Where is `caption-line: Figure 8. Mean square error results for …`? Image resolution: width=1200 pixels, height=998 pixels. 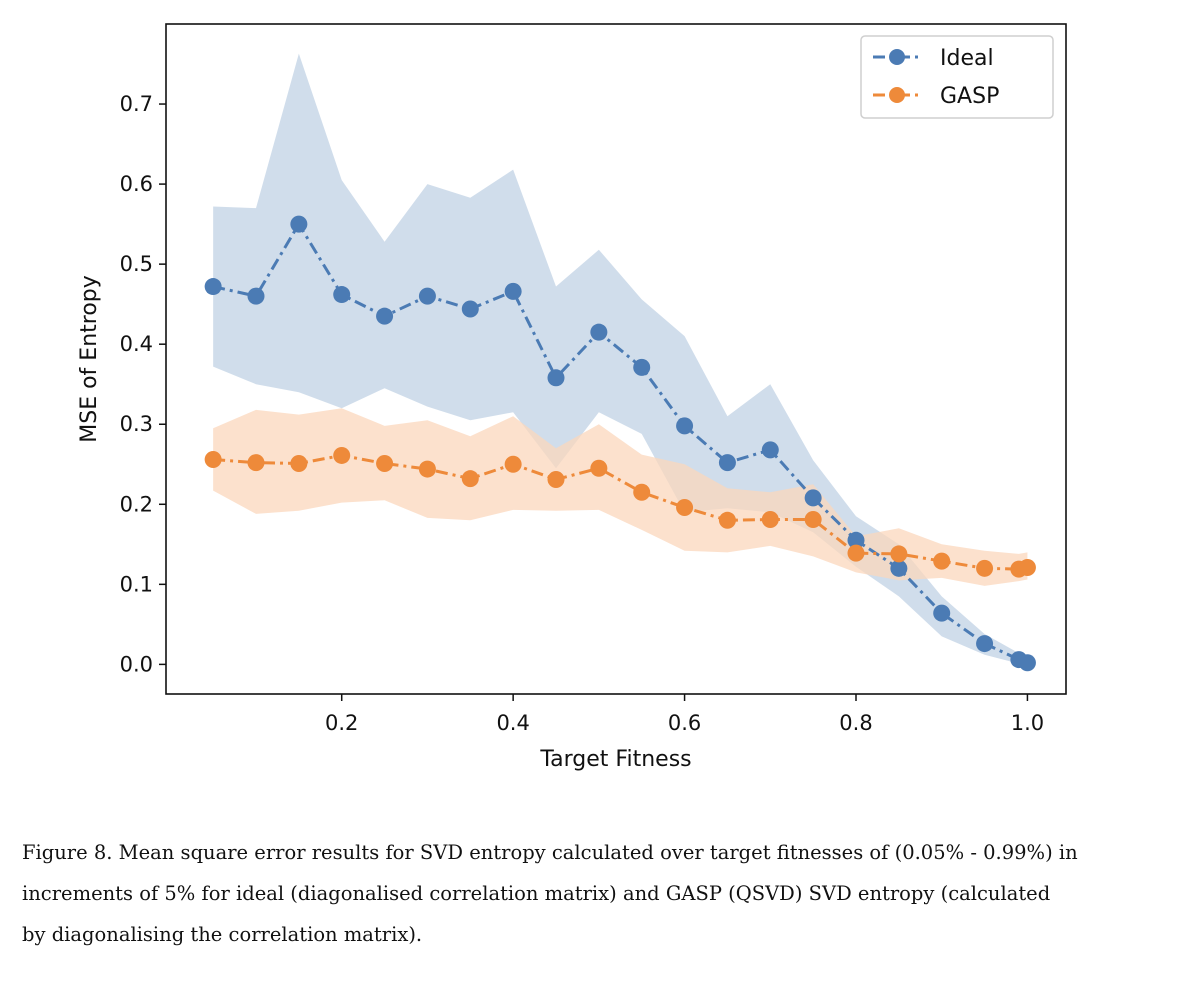
caption-line: Figure 8. Mean square error results for … is located at coordinates (550, 852).